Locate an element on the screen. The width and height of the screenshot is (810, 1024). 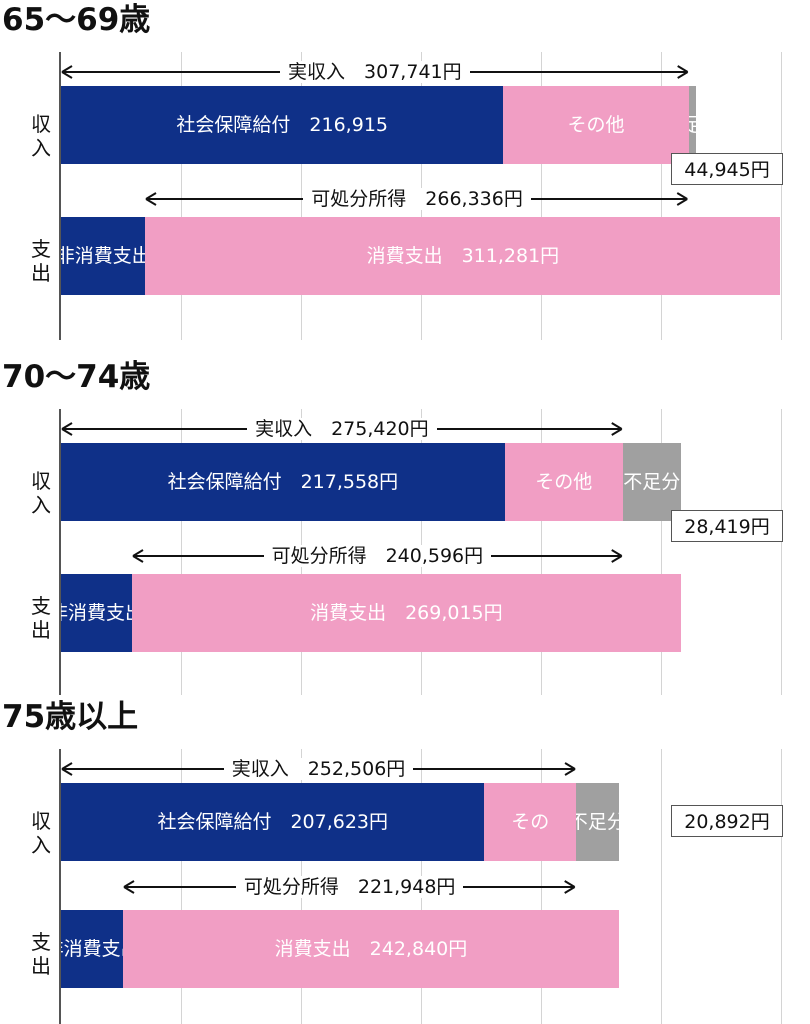
actual-income-arrow-label: 実収入 252,506円 is located at coordinates (318, 769).